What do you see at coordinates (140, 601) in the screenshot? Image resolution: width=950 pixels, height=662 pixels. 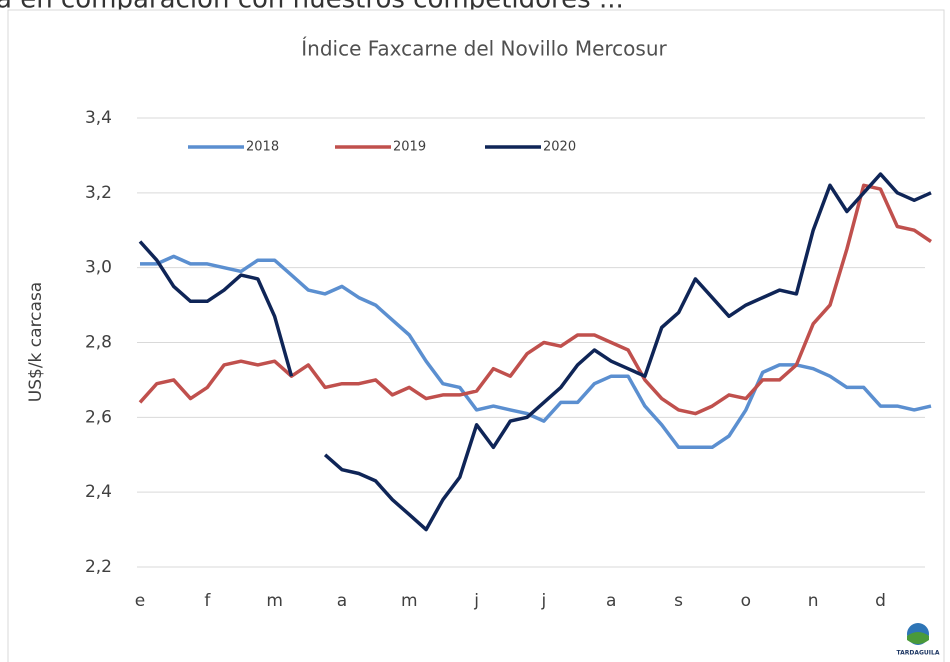 I see `x-tick-label: e` at bounding box center [140, 601].